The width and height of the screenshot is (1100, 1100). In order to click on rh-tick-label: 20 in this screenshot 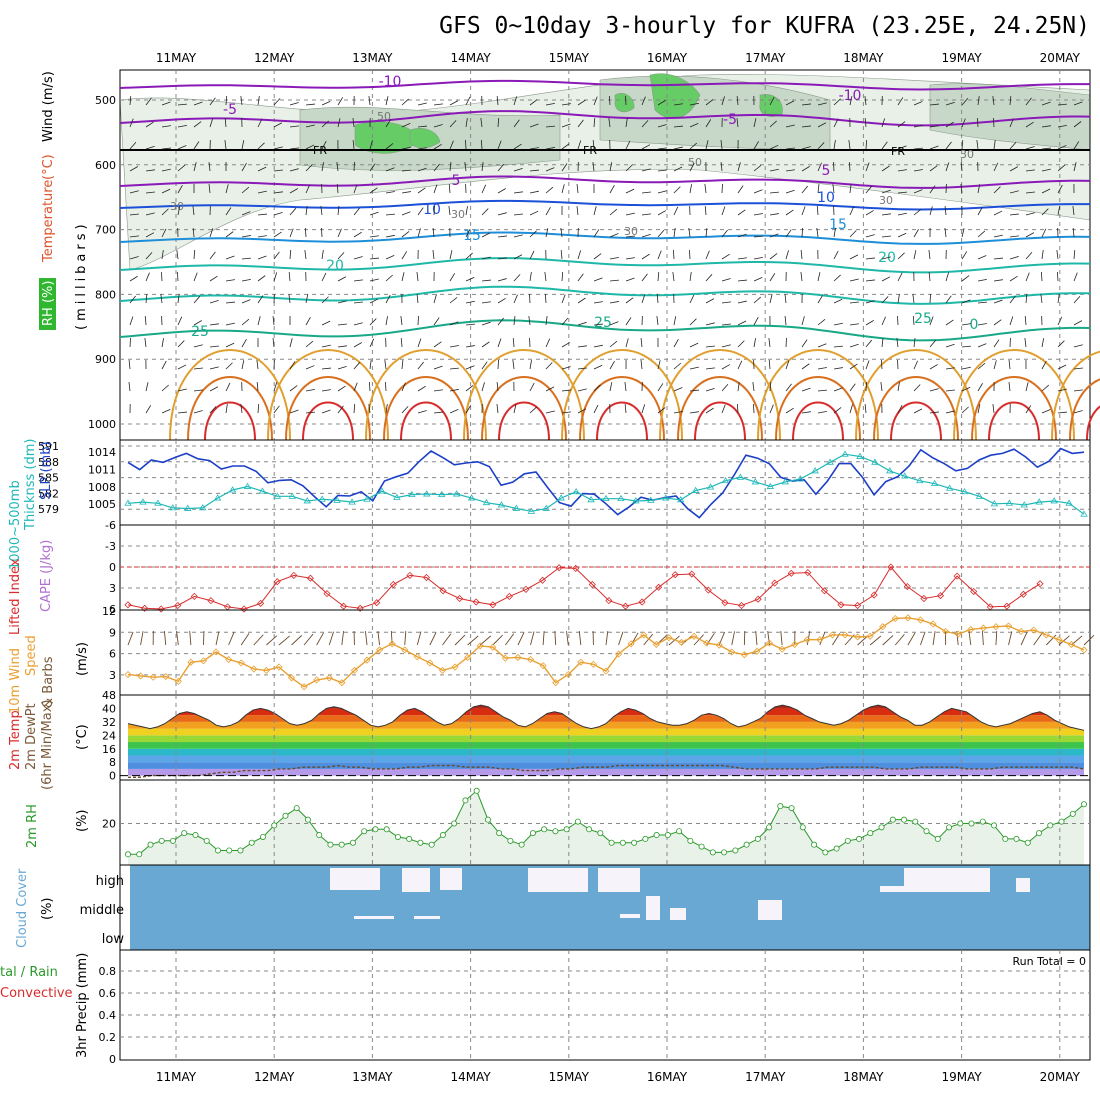, I will do `click(109, 824)`.